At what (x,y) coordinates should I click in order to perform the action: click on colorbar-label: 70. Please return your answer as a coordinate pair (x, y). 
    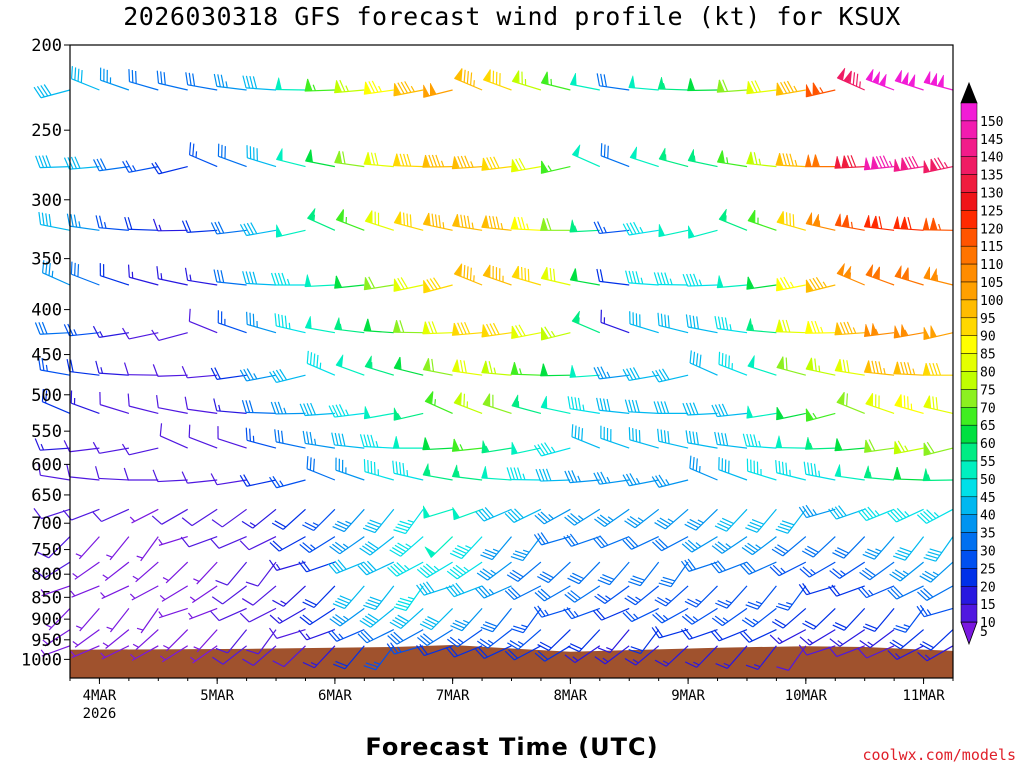
    Looking at the image, I should click on (988, 408).